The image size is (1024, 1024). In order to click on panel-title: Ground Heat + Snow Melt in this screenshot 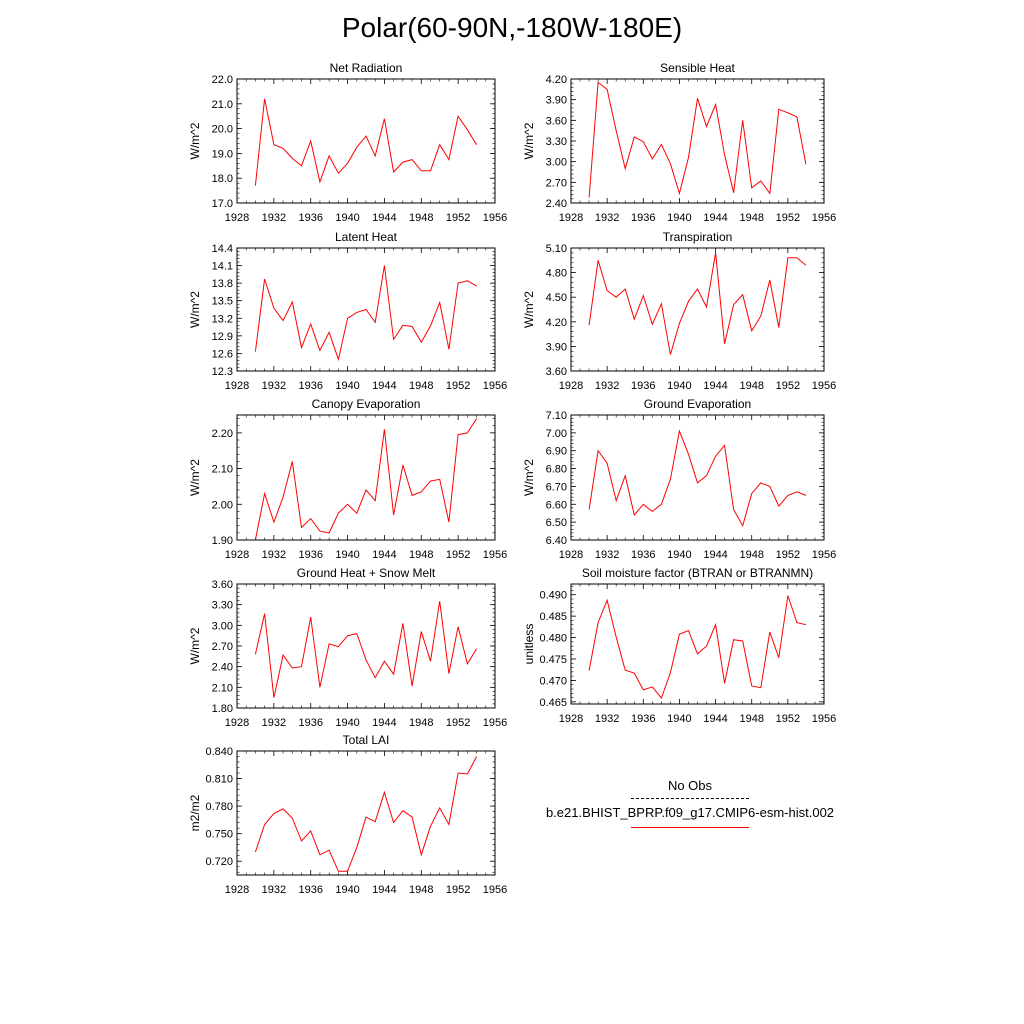, I will do `click(366, 573)`.